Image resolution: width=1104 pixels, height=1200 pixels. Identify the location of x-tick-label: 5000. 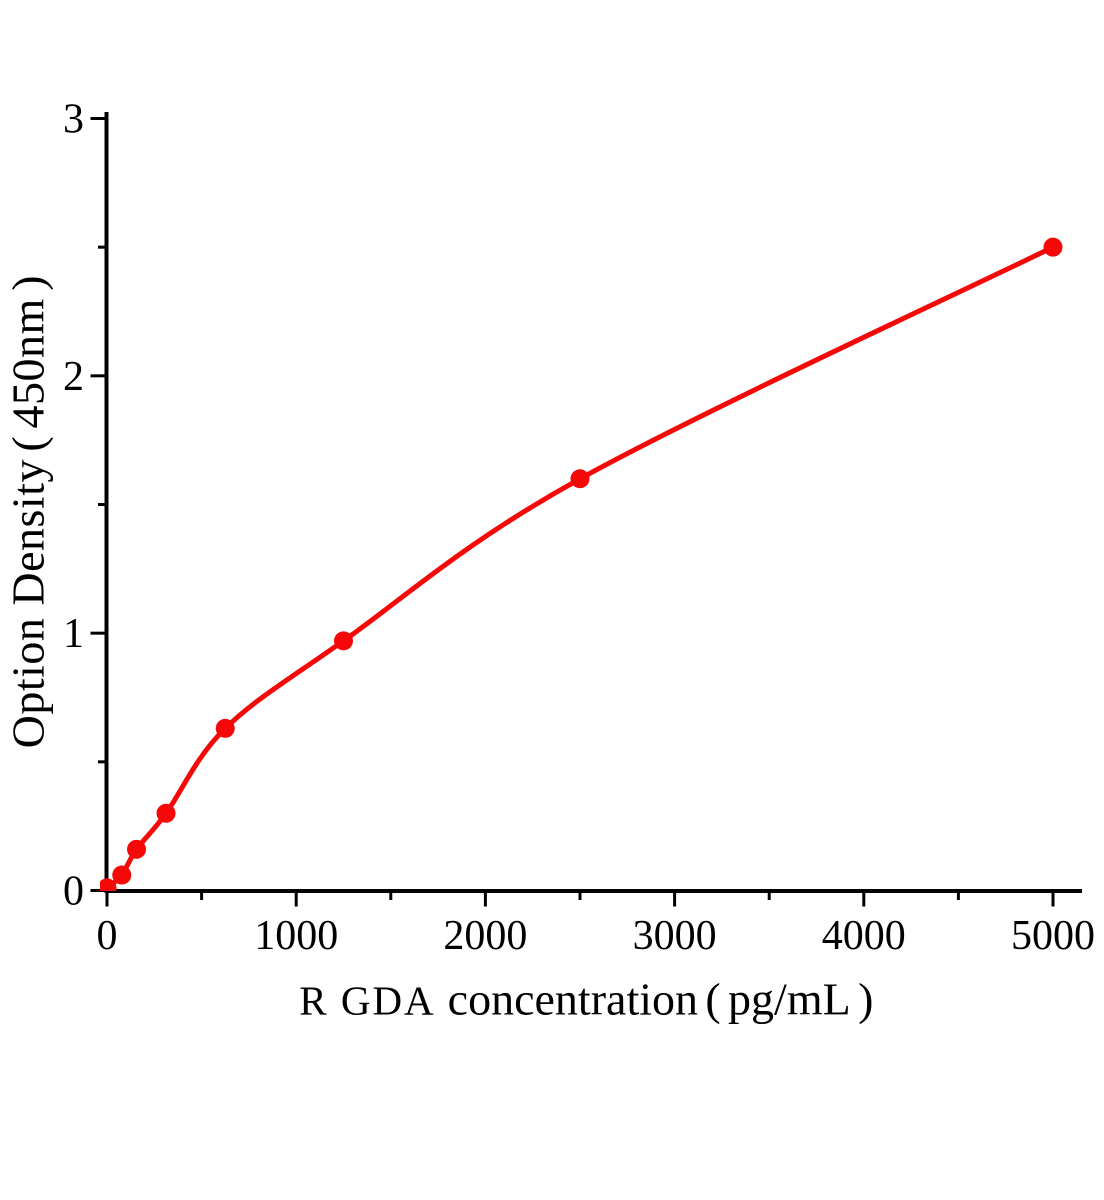
(1053, 936).